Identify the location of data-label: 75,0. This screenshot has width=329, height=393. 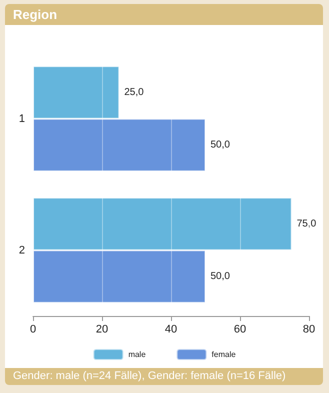
(306, 224).